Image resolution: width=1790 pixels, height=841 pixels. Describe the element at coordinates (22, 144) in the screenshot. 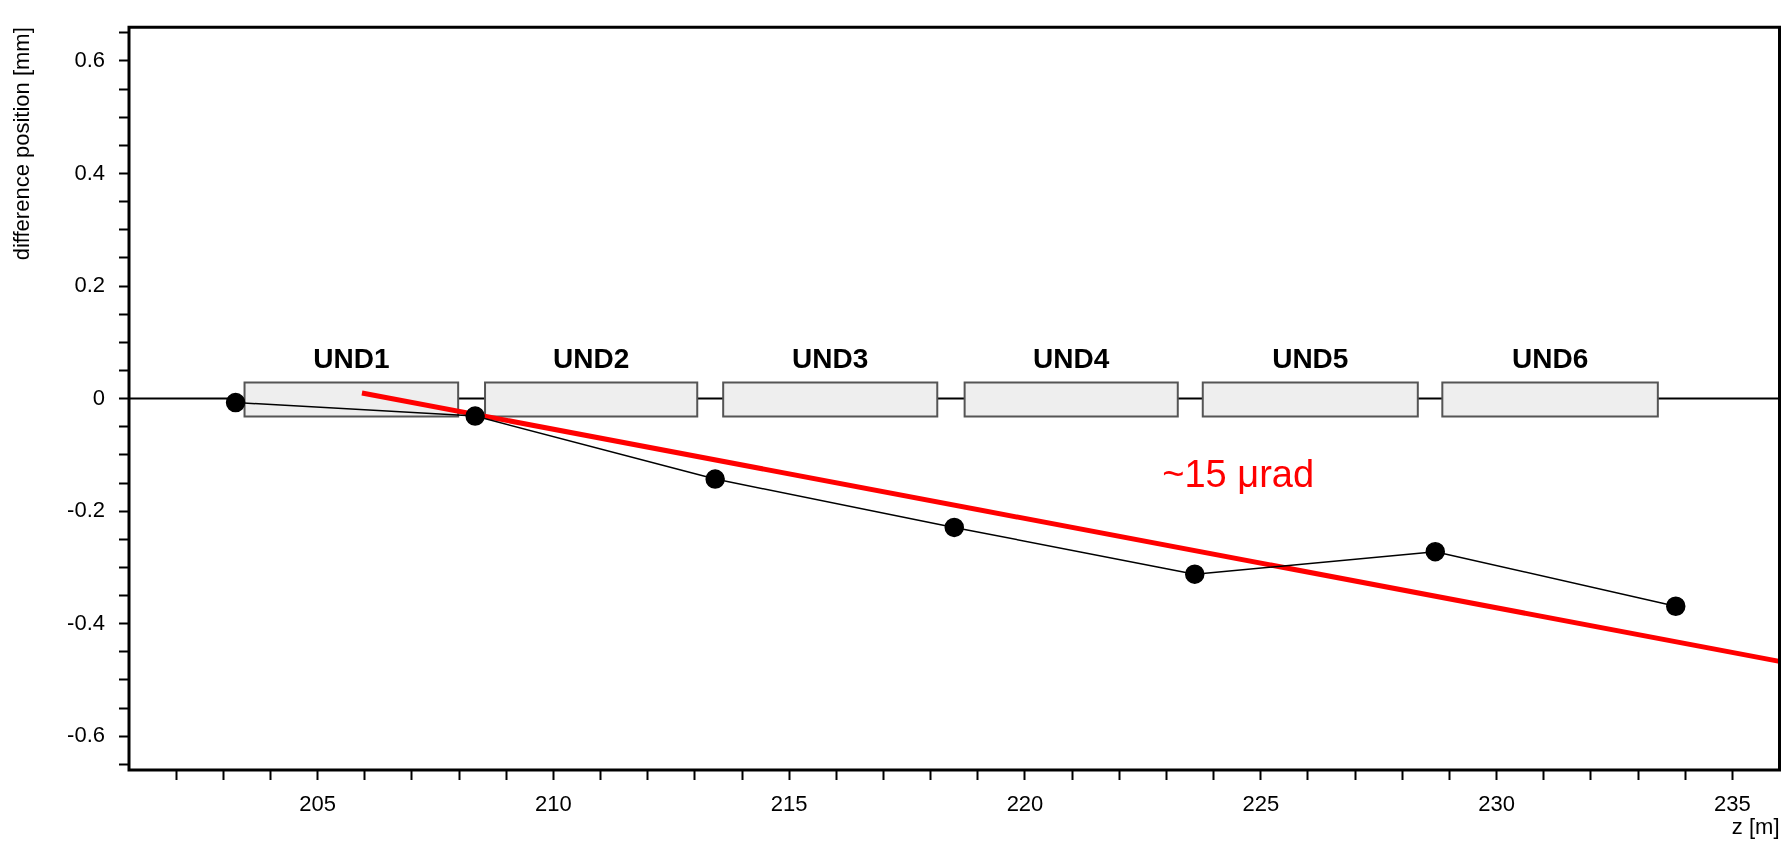

I see `y-axis-title: difference position [mm]` at that location.